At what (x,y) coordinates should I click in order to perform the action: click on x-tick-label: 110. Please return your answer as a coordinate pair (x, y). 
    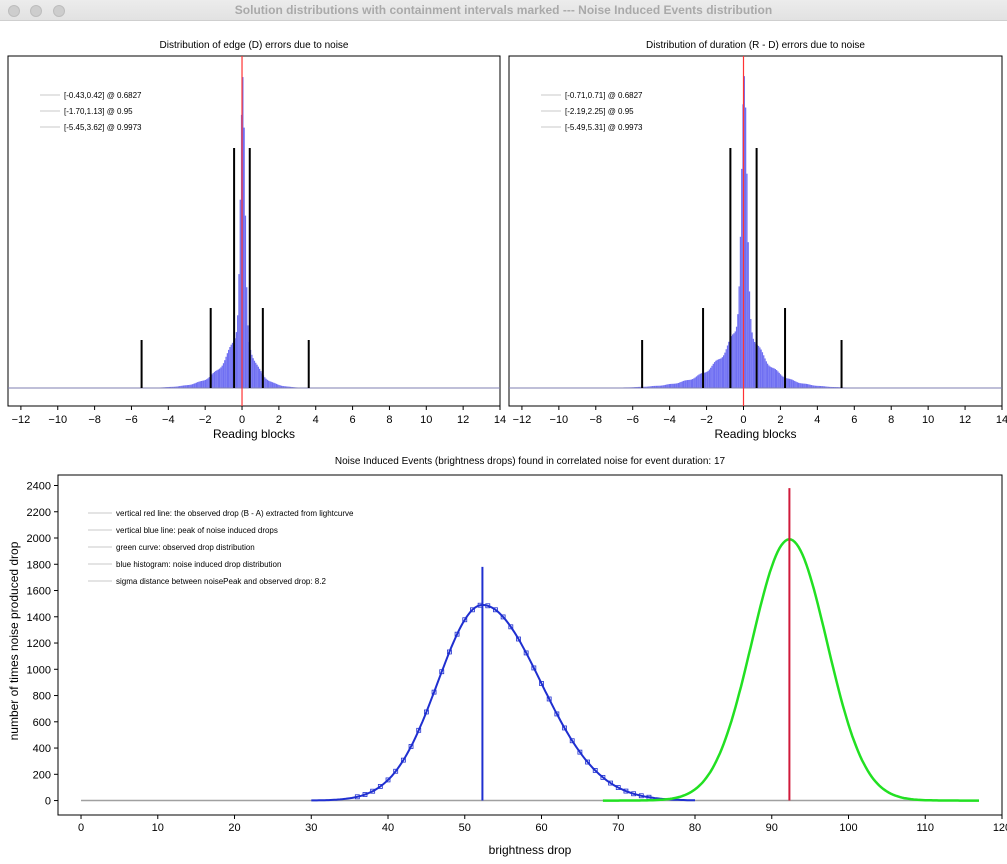
    Looking at the image, I should click on (925, 828).